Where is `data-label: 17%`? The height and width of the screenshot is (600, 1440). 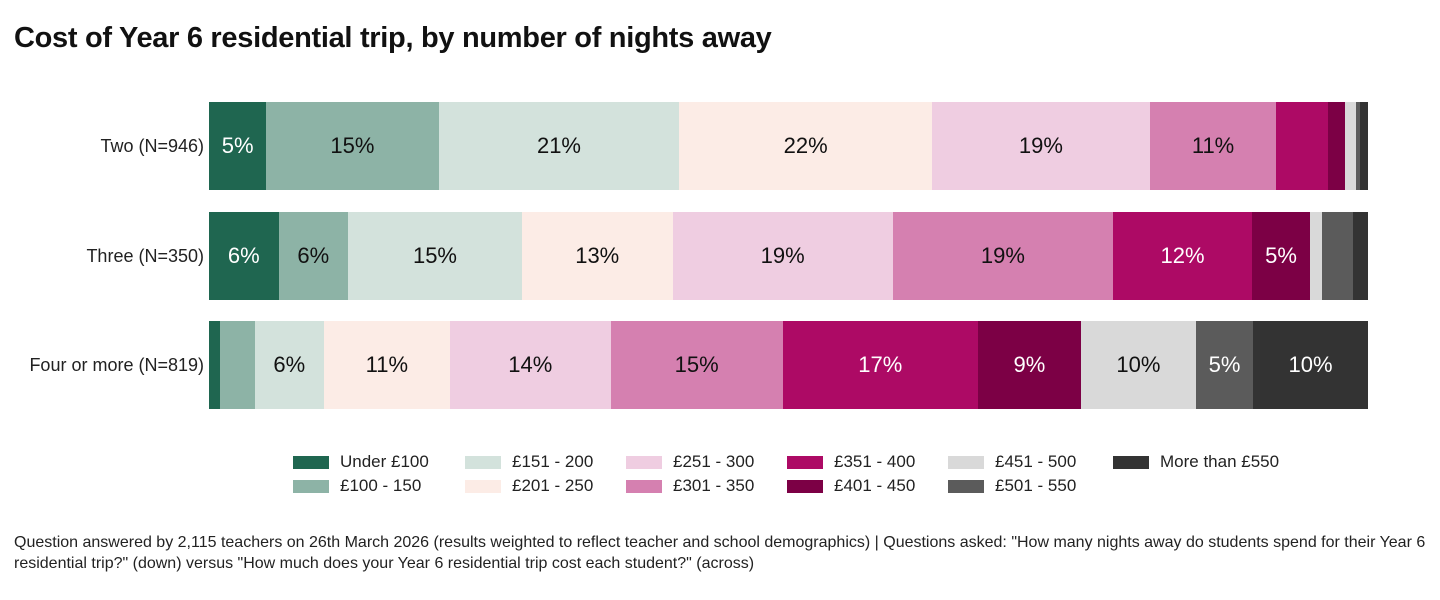
data-label: 17% is located at coordinates (880, 364).